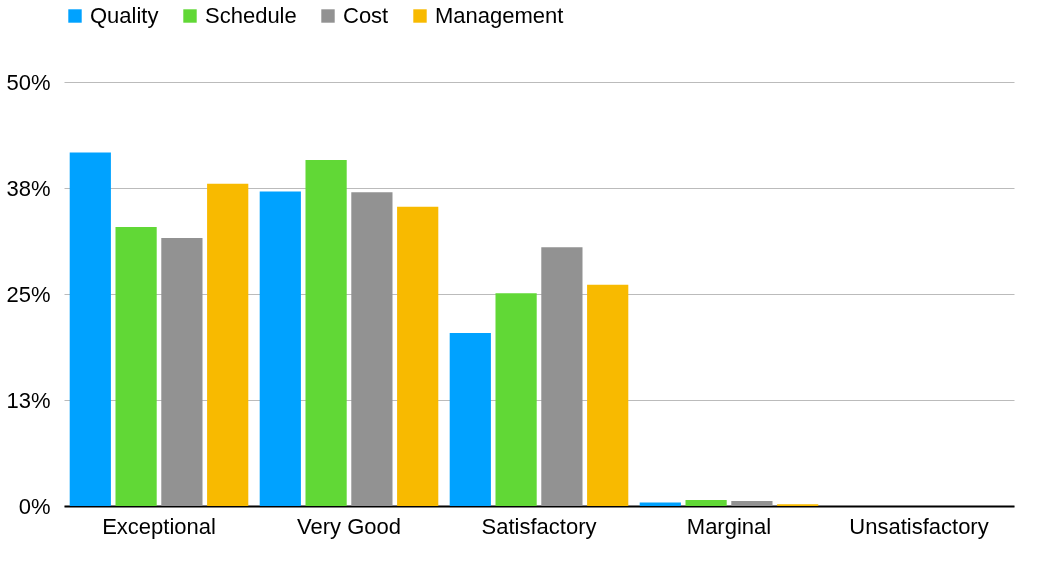 This screenshot has height=572, width=1039. I want to click on x-tick-label: Marginal, so click(729, 526).